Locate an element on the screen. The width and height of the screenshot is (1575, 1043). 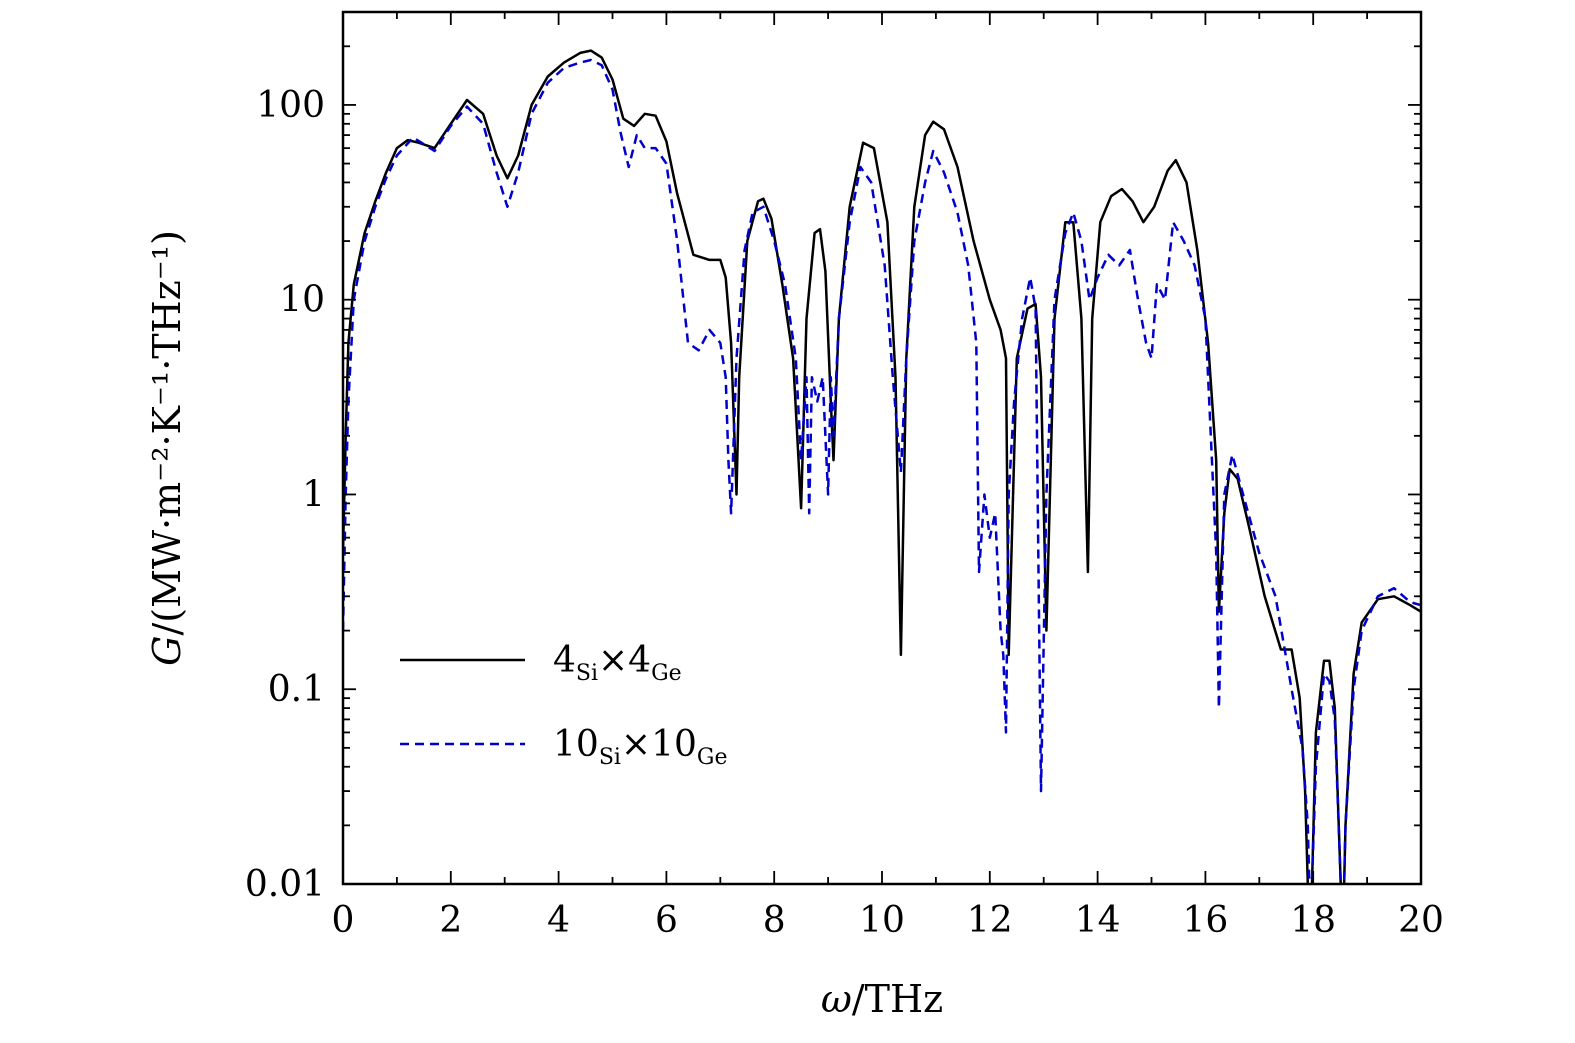
x-axis-label: ω/THz is located at coordinates (882, 999).